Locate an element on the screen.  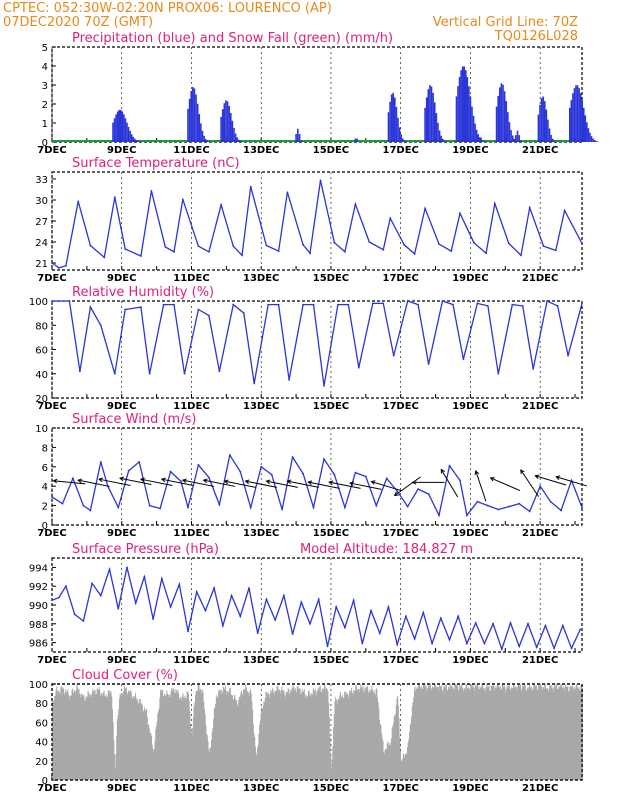
x-tick-label: 19DEC is located at coordinates (470, 150).